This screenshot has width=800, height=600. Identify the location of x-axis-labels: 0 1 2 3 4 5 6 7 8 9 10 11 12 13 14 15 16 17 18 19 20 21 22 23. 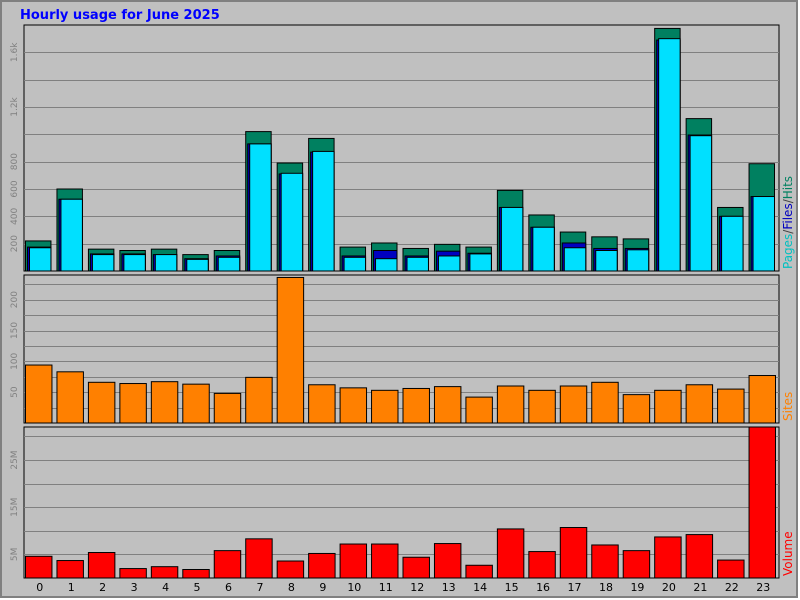
(403, 587).